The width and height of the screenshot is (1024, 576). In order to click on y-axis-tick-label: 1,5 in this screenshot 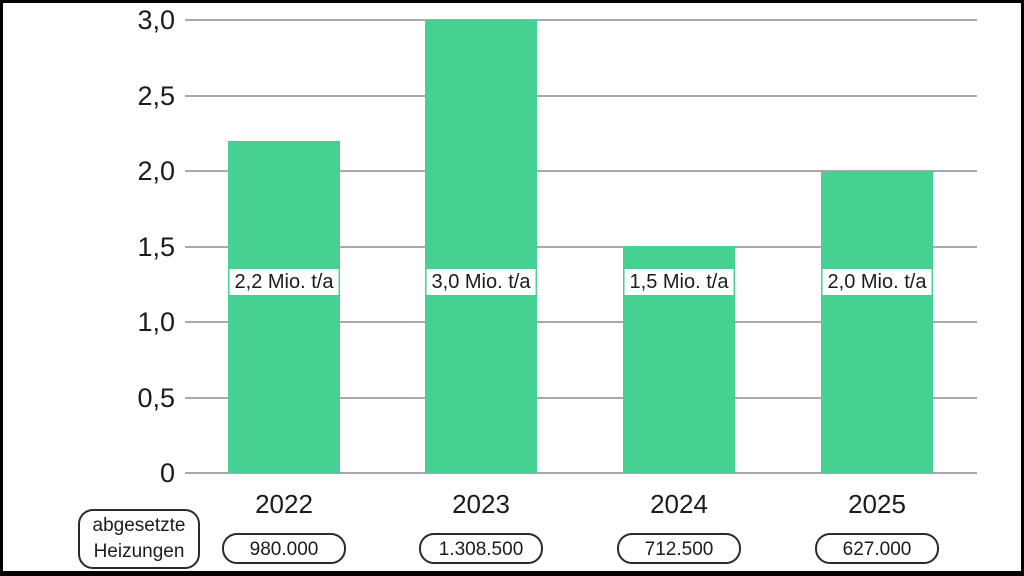, I will do `click(156, 247)`.